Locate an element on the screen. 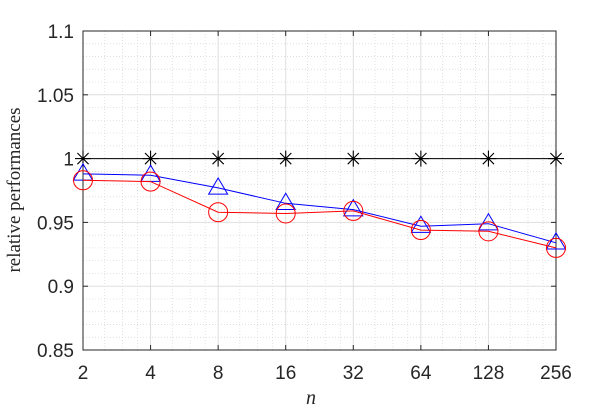 The width and height of the screenshot is (591, 413). x-tick-labels: 2 4 8 16 32 64 128 256 is located at coordinates (325, 373).